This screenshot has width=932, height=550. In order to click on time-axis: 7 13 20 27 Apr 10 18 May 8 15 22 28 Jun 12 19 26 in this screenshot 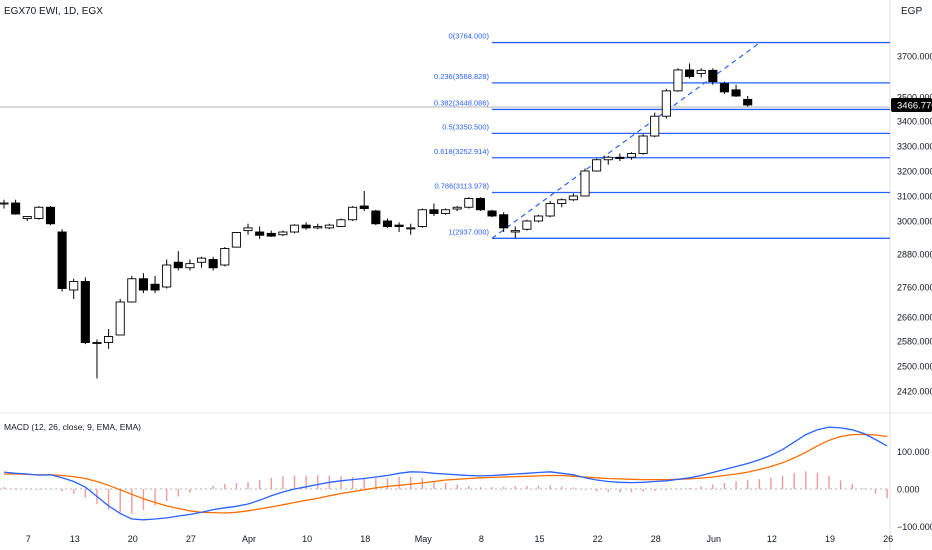, I will do `click(459, 539)`.